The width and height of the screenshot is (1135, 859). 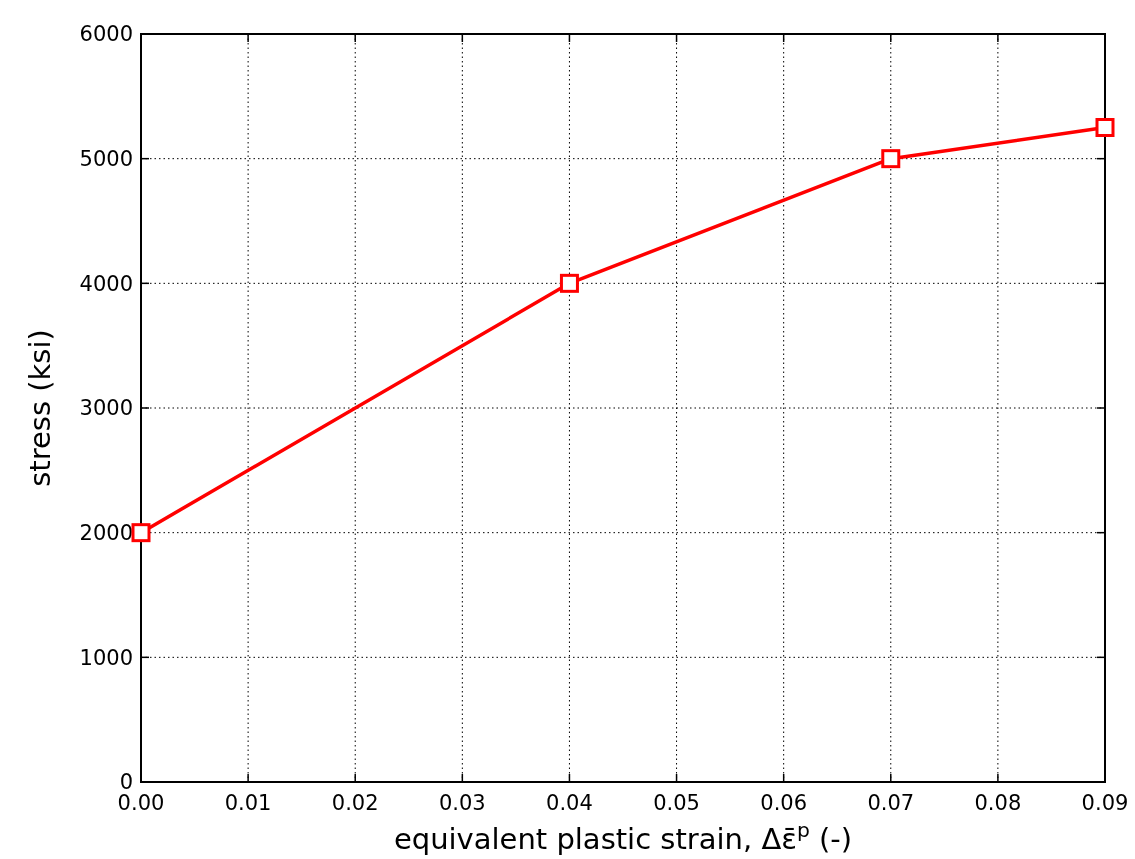 I want to click on x-axis-title: equivalent plastic strain, Δε̄$^{p}$ (-), so click(x=623, y=837).